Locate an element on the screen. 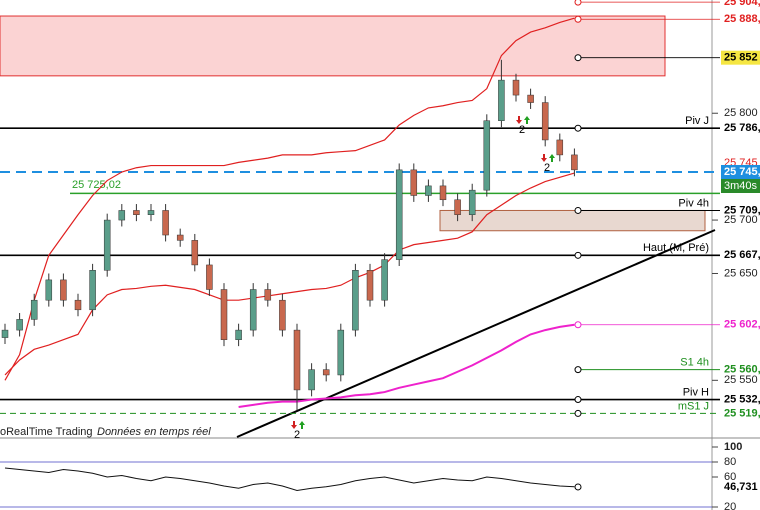 This screenshot has height=510, width=760. current-price-box is located at coordinates (740, 171).